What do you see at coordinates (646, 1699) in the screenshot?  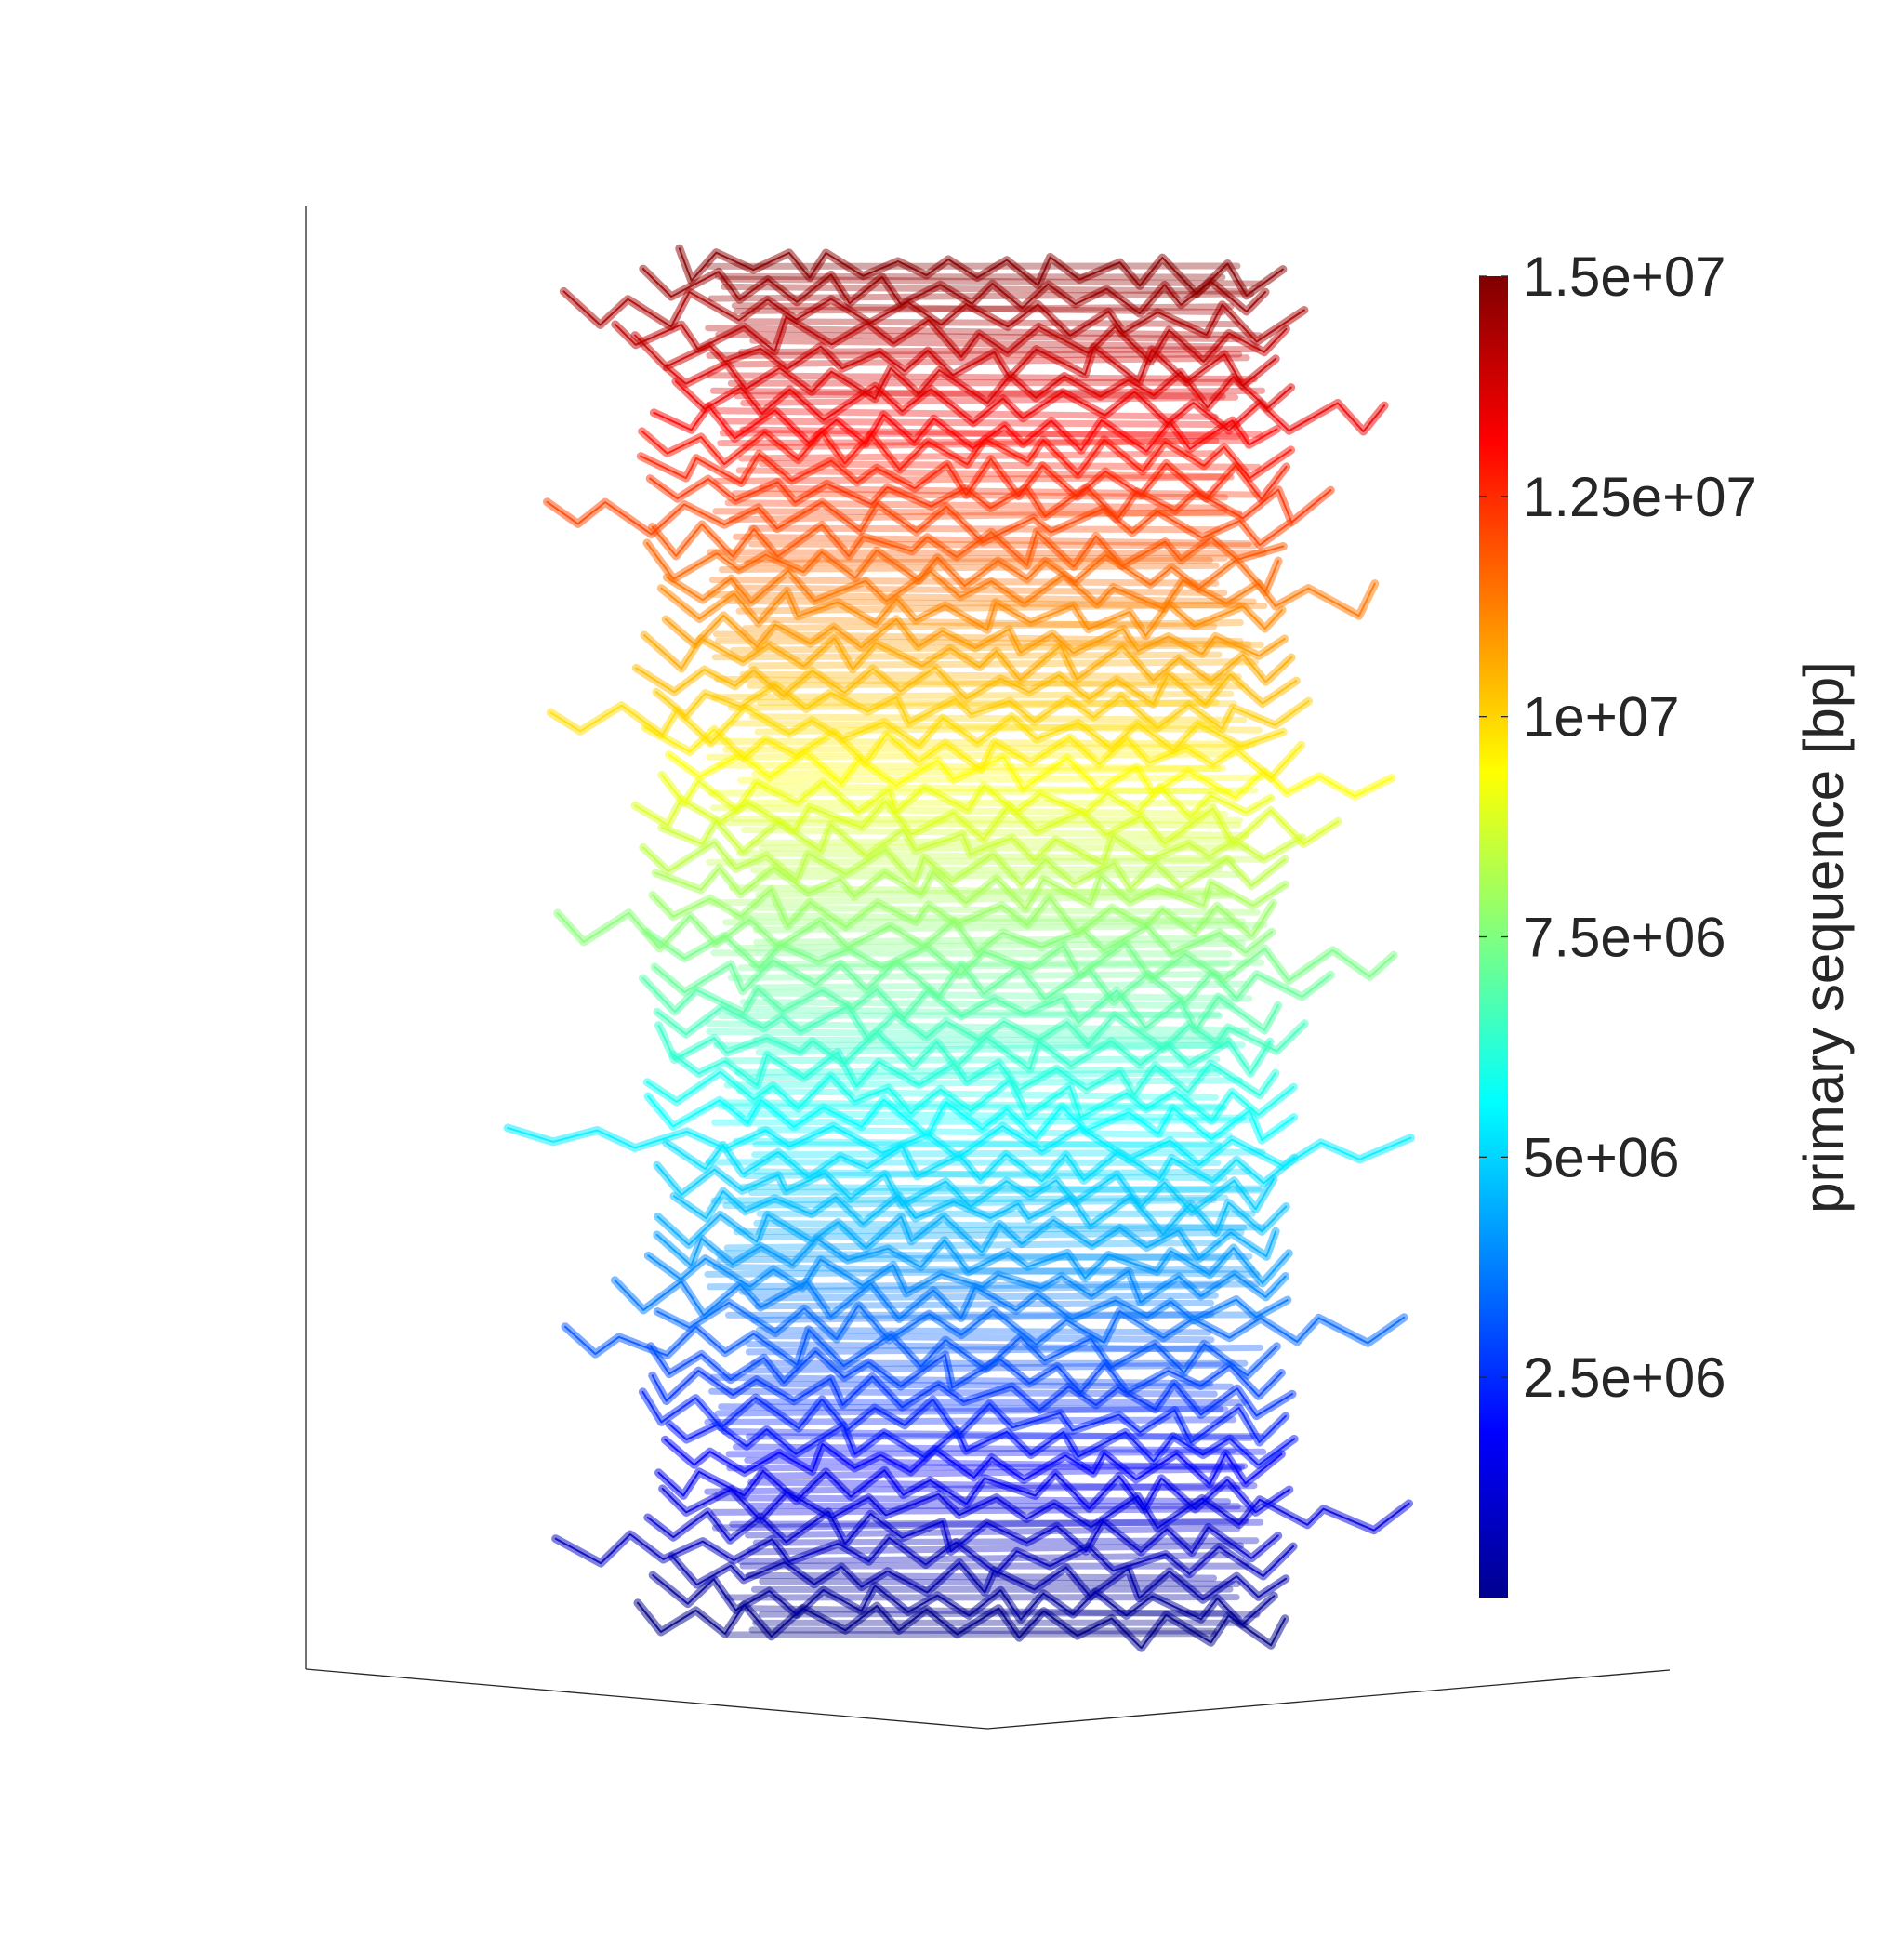 I see `axis-floor-left-edge` at bounding box center [646, 1699].